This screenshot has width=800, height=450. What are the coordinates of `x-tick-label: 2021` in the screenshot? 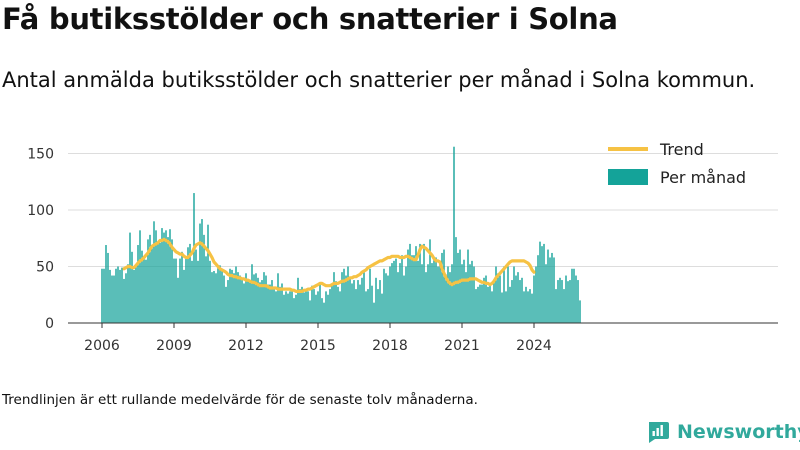 It's located at (462, 346).